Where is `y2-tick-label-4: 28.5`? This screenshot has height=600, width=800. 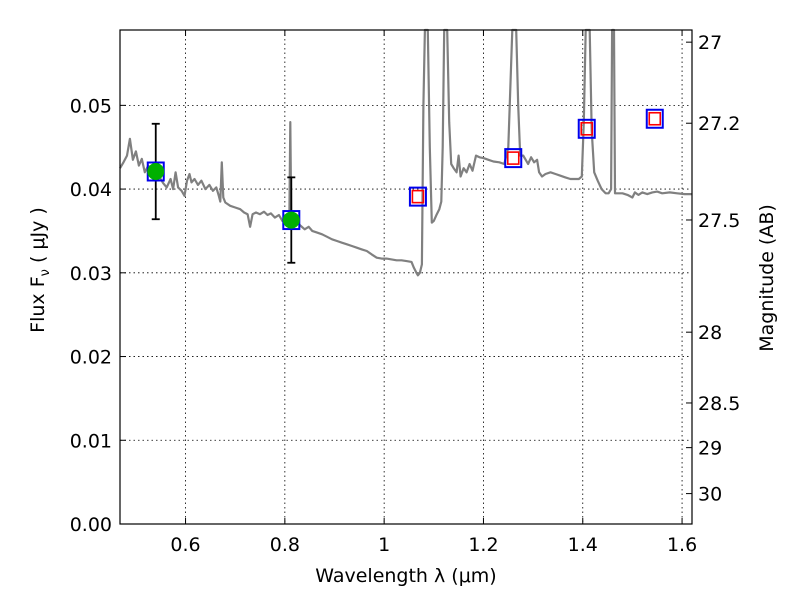 y2-tick-label-4: 28.5 is located at coordinates (719, 404).